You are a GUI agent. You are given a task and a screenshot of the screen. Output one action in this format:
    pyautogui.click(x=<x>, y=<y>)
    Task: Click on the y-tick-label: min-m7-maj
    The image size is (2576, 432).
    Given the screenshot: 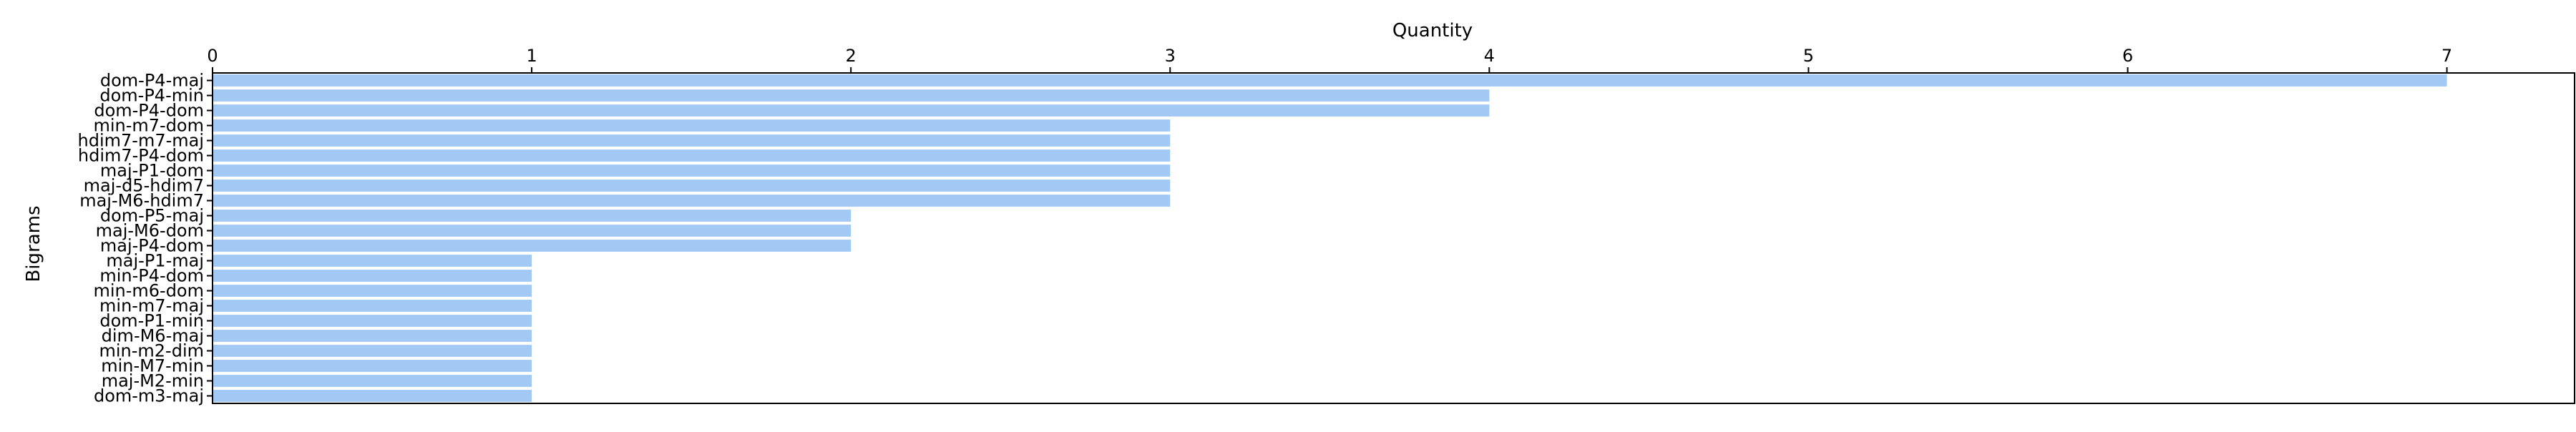 What is the action you would take?
    pyautogui.click(x=151, y=306)
    